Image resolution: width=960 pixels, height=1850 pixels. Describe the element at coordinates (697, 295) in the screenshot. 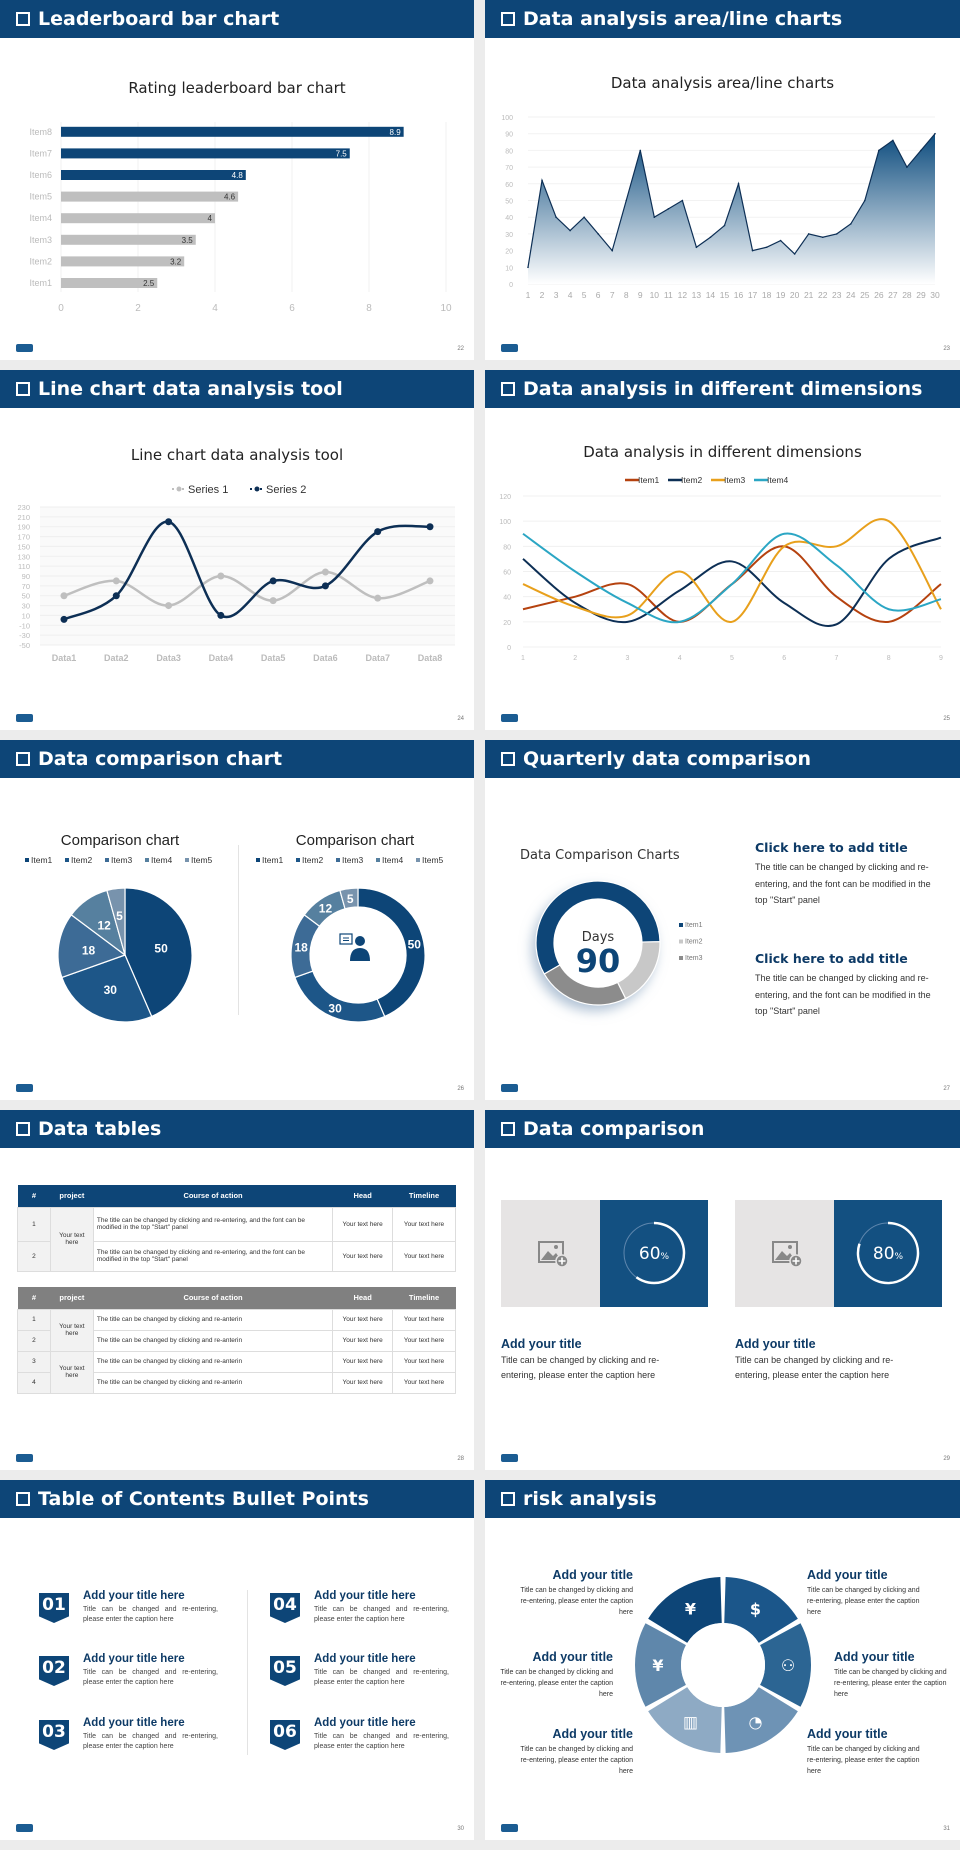

I see `x-tick-label: 13` at that location.